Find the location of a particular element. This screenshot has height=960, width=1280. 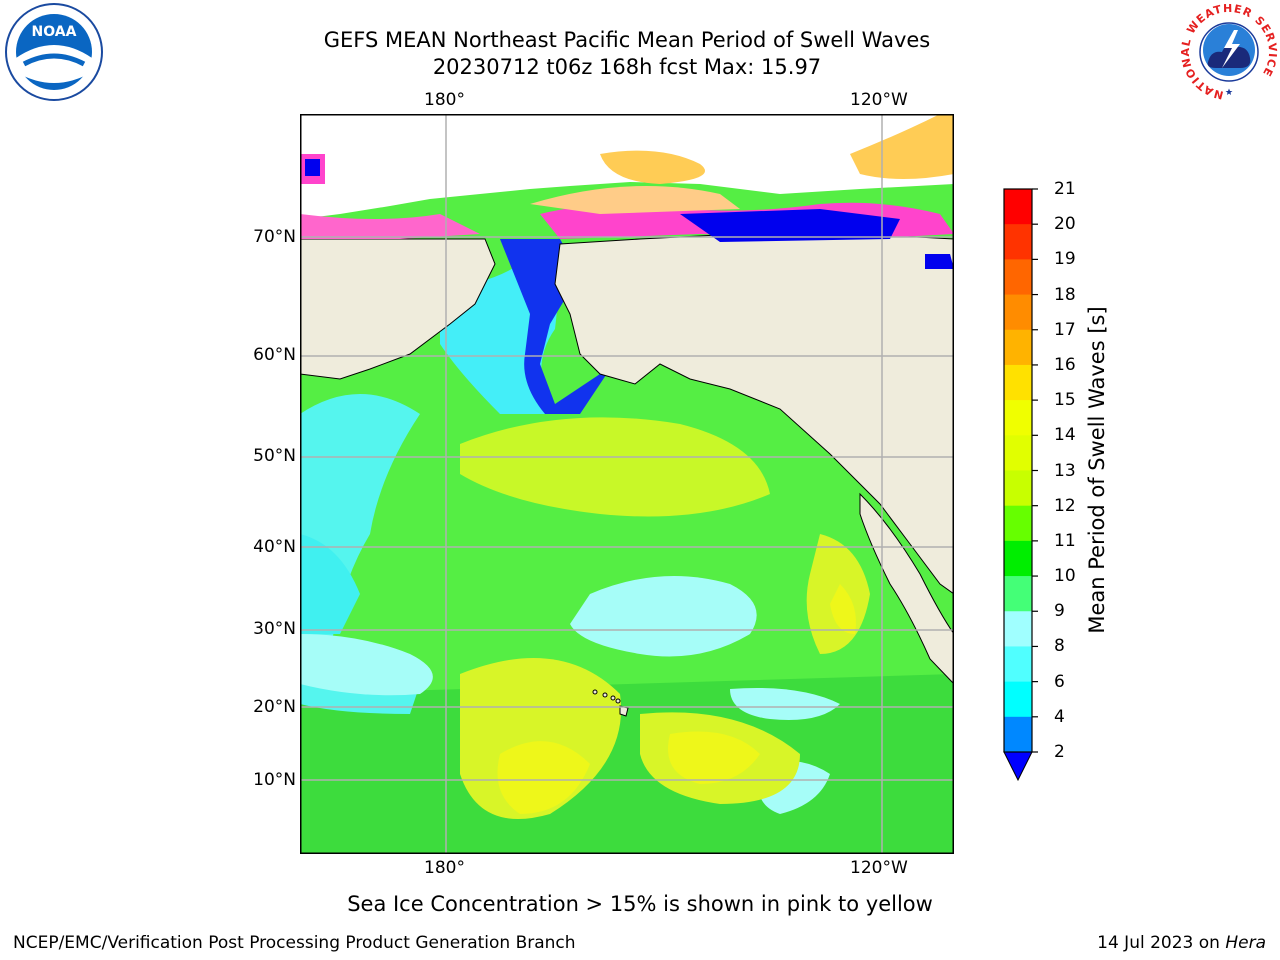

hawaii-islands is located at coordinates (610, 703).